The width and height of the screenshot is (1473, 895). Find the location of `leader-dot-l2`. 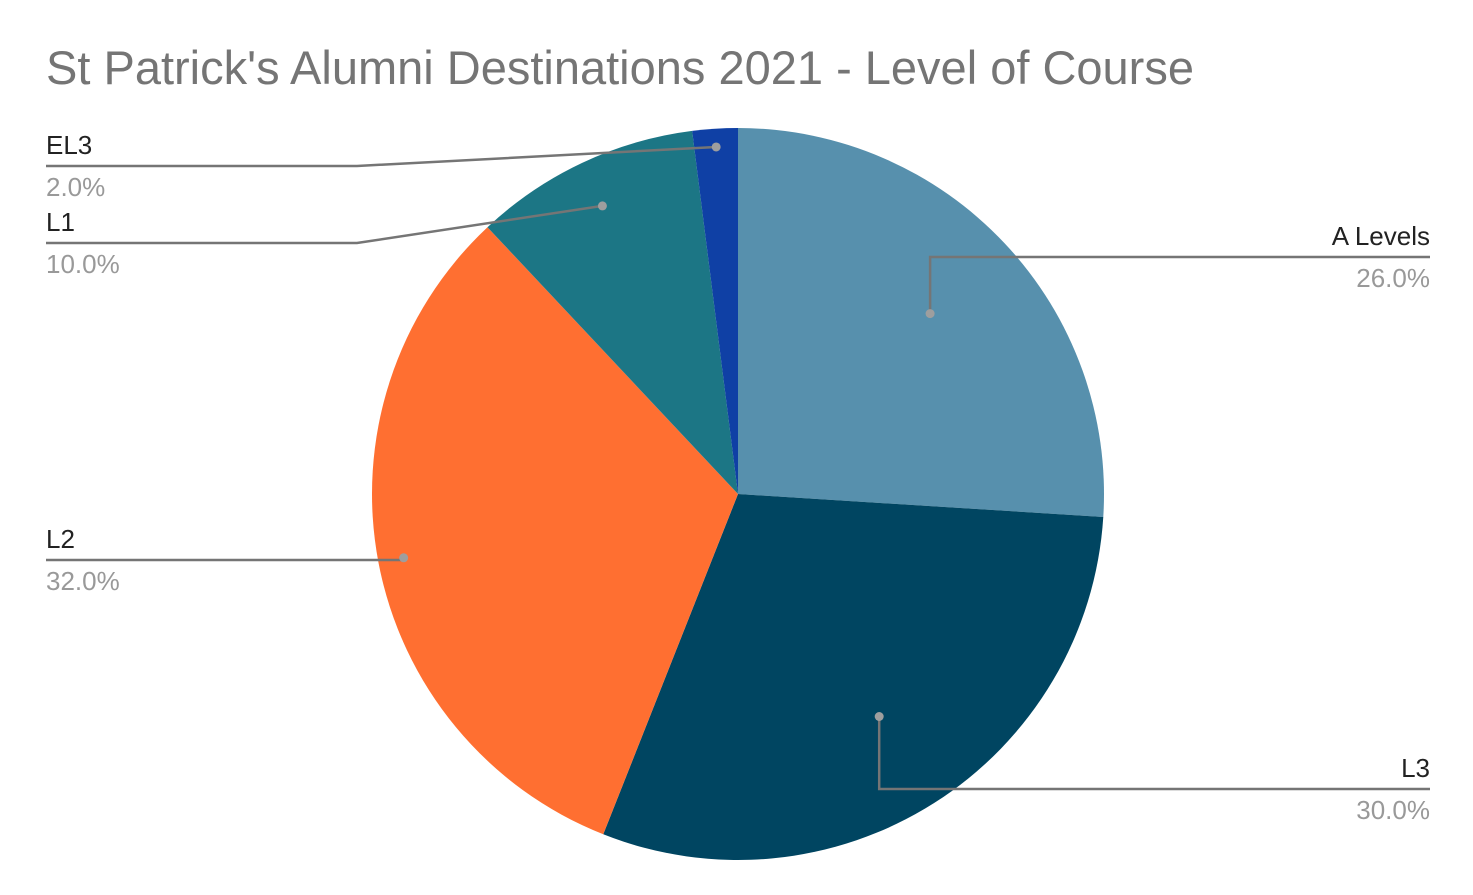

leader-dot-l2 is located at coordinates (404, 558).